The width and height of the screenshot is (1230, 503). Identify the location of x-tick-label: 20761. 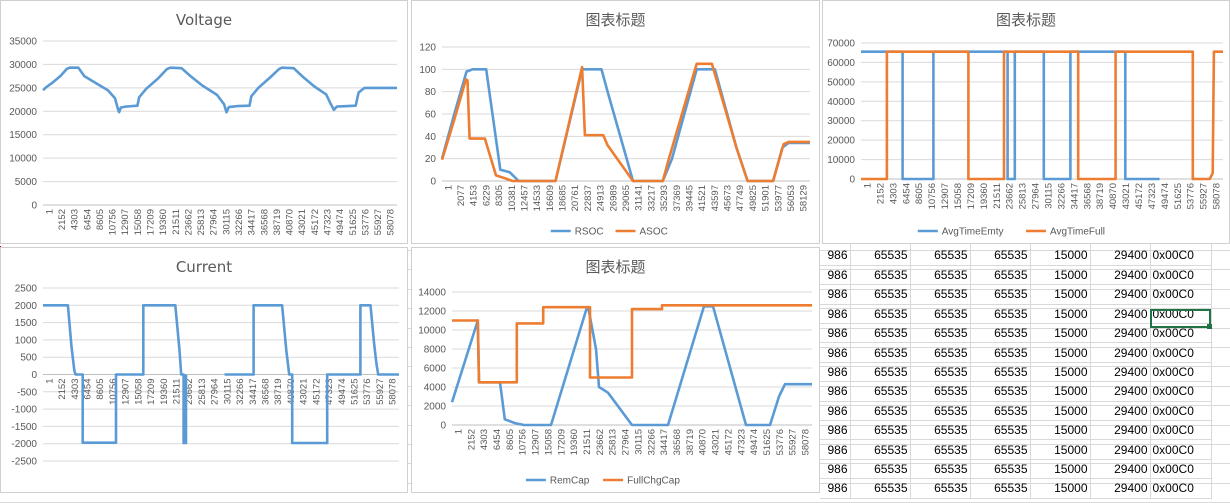
(575, 198).